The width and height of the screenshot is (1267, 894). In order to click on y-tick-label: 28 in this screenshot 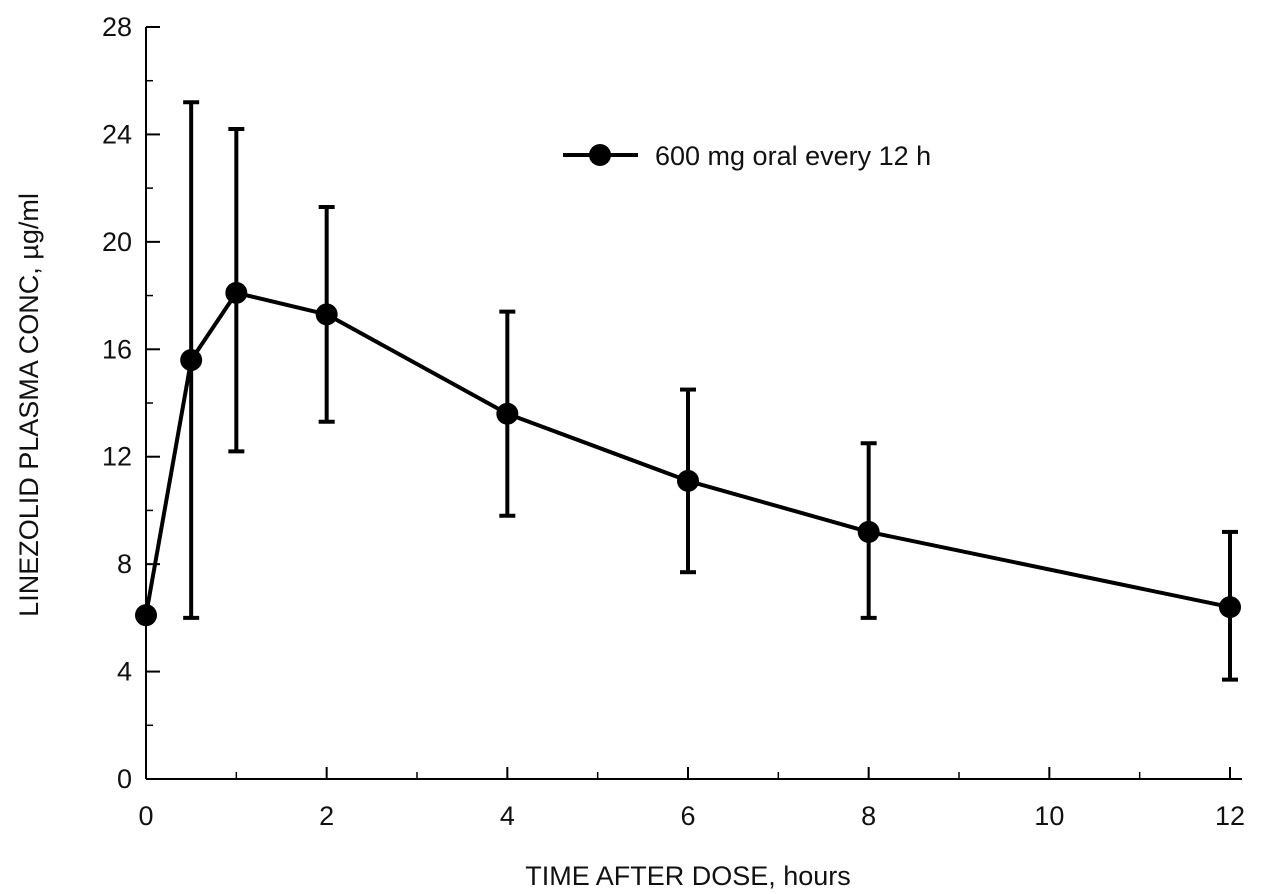, I will do `click(117, 27)`.